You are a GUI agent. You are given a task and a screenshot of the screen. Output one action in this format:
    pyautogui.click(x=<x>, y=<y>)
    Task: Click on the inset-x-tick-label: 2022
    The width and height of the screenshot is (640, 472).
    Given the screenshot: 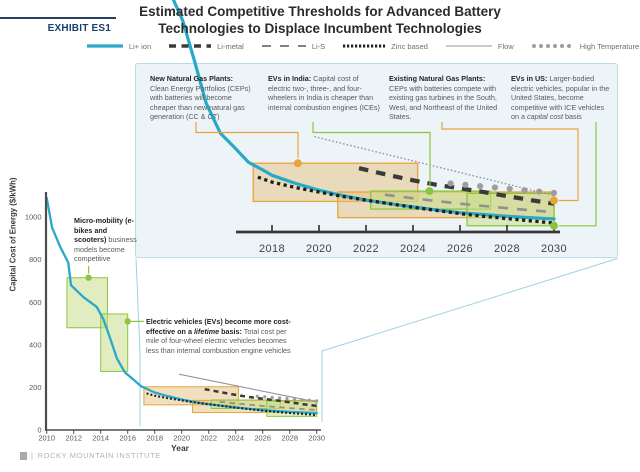 What is the action you would take?
    pyautogui.click(x=366, y=249)
    